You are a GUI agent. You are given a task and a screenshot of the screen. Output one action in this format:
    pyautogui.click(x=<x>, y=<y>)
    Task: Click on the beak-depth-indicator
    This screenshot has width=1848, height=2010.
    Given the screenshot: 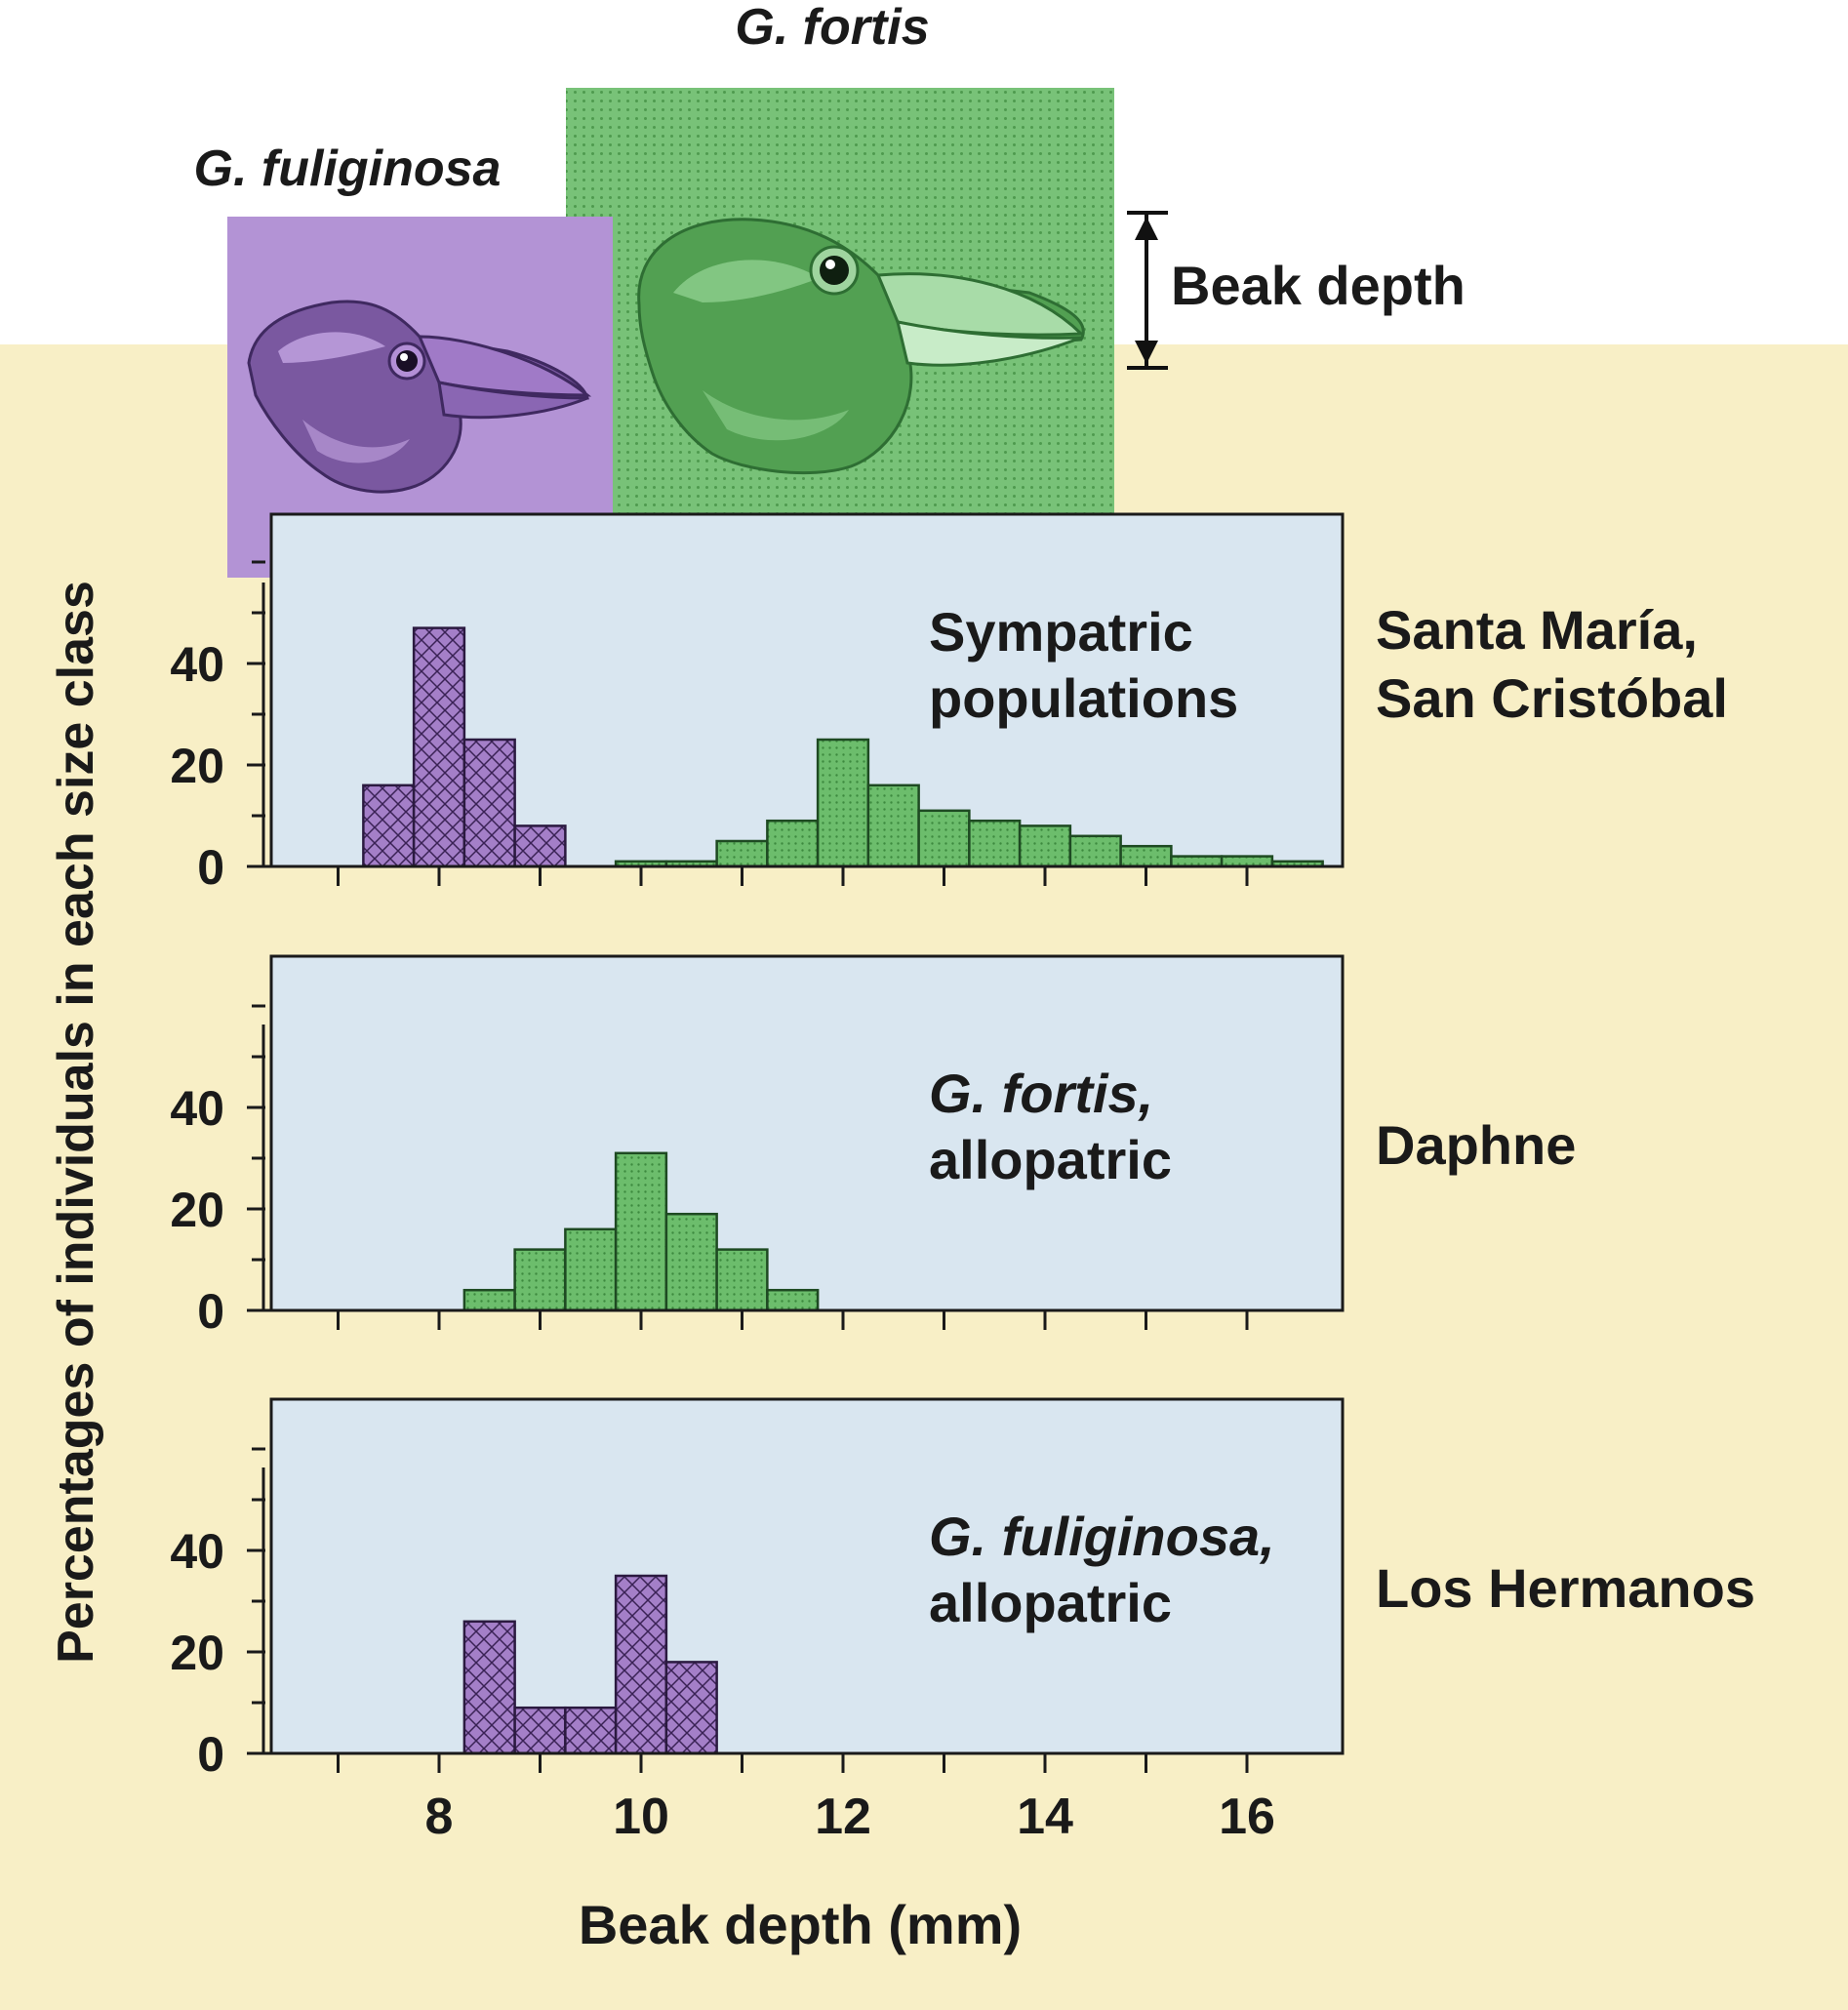 What is the action you would take?
    pyautogui.click(x=1148, y=290)
    